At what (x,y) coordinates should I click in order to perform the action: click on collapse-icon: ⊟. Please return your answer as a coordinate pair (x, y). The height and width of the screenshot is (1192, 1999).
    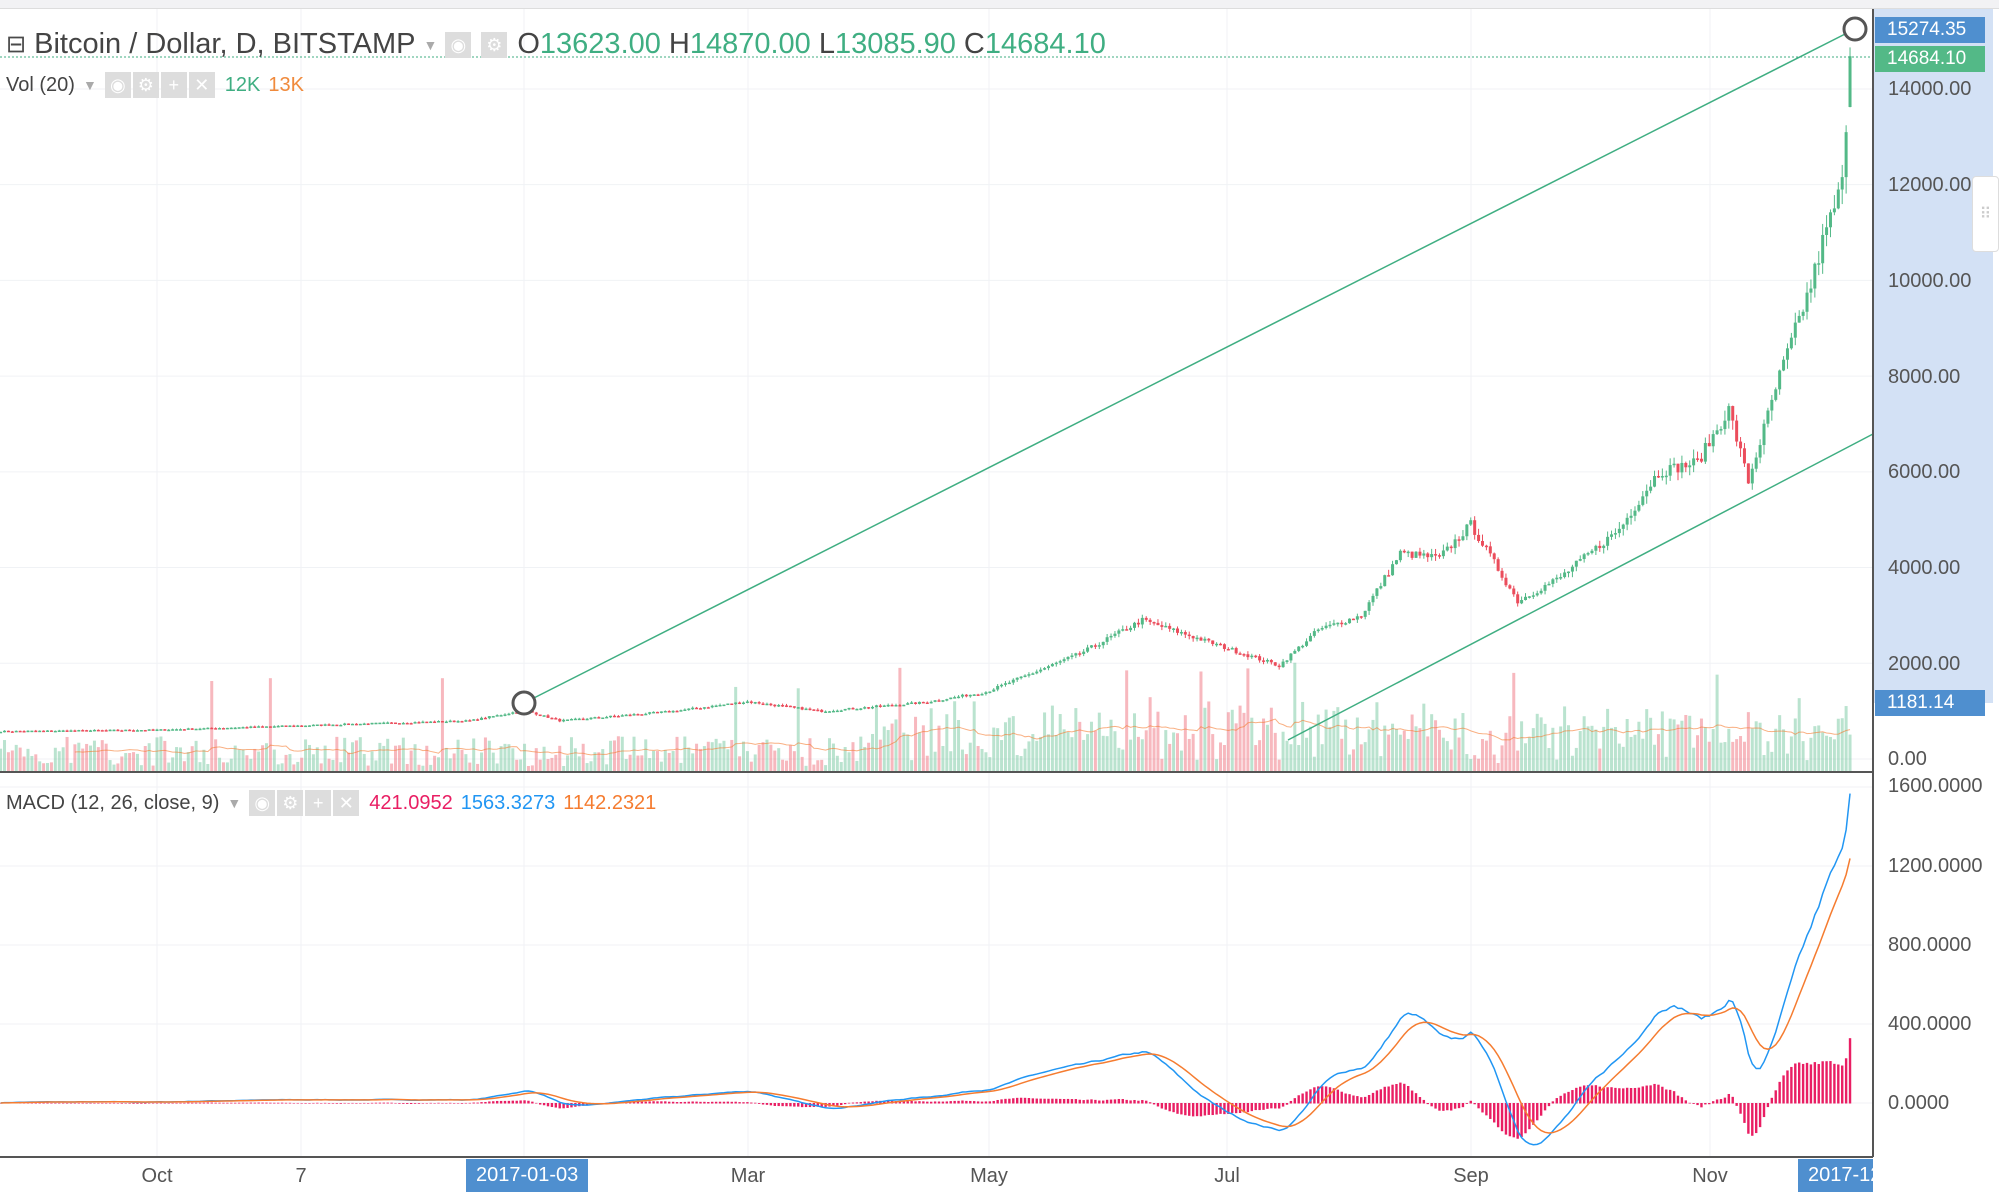
    Looking at the image, I should click on (16, 44).